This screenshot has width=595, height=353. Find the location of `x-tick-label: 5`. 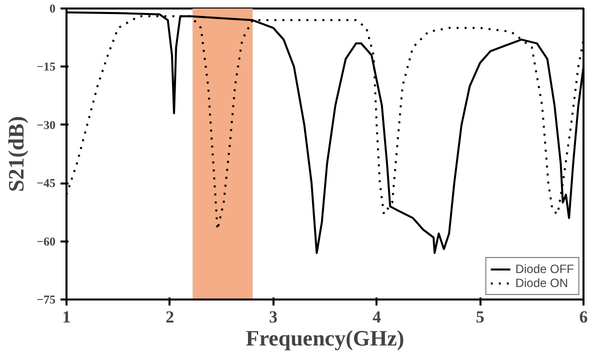

x-tick-label: 5 is located at coordinates (480, 317).